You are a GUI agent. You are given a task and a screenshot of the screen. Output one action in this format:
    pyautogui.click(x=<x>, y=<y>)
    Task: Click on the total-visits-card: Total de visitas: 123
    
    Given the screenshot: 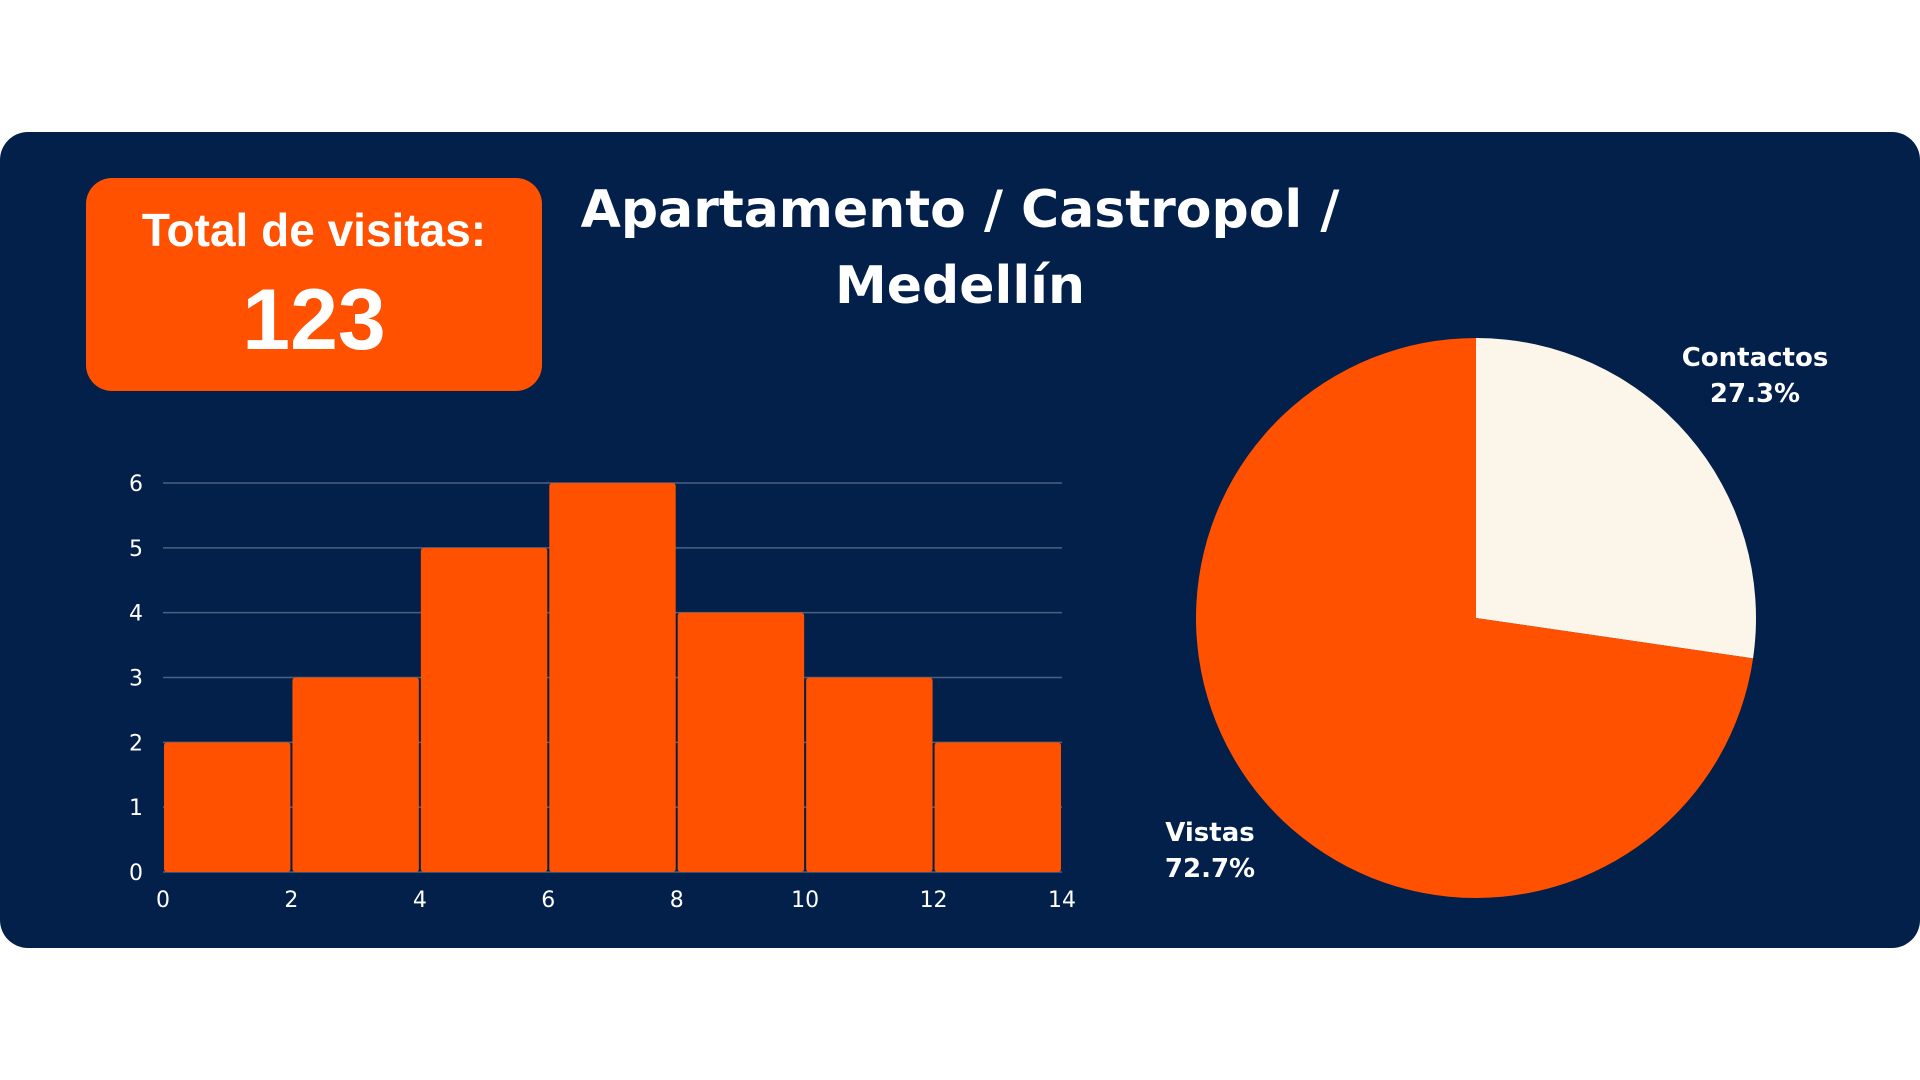 What is the action you would take?
    pyautogui.click(x=314, y=284)
    